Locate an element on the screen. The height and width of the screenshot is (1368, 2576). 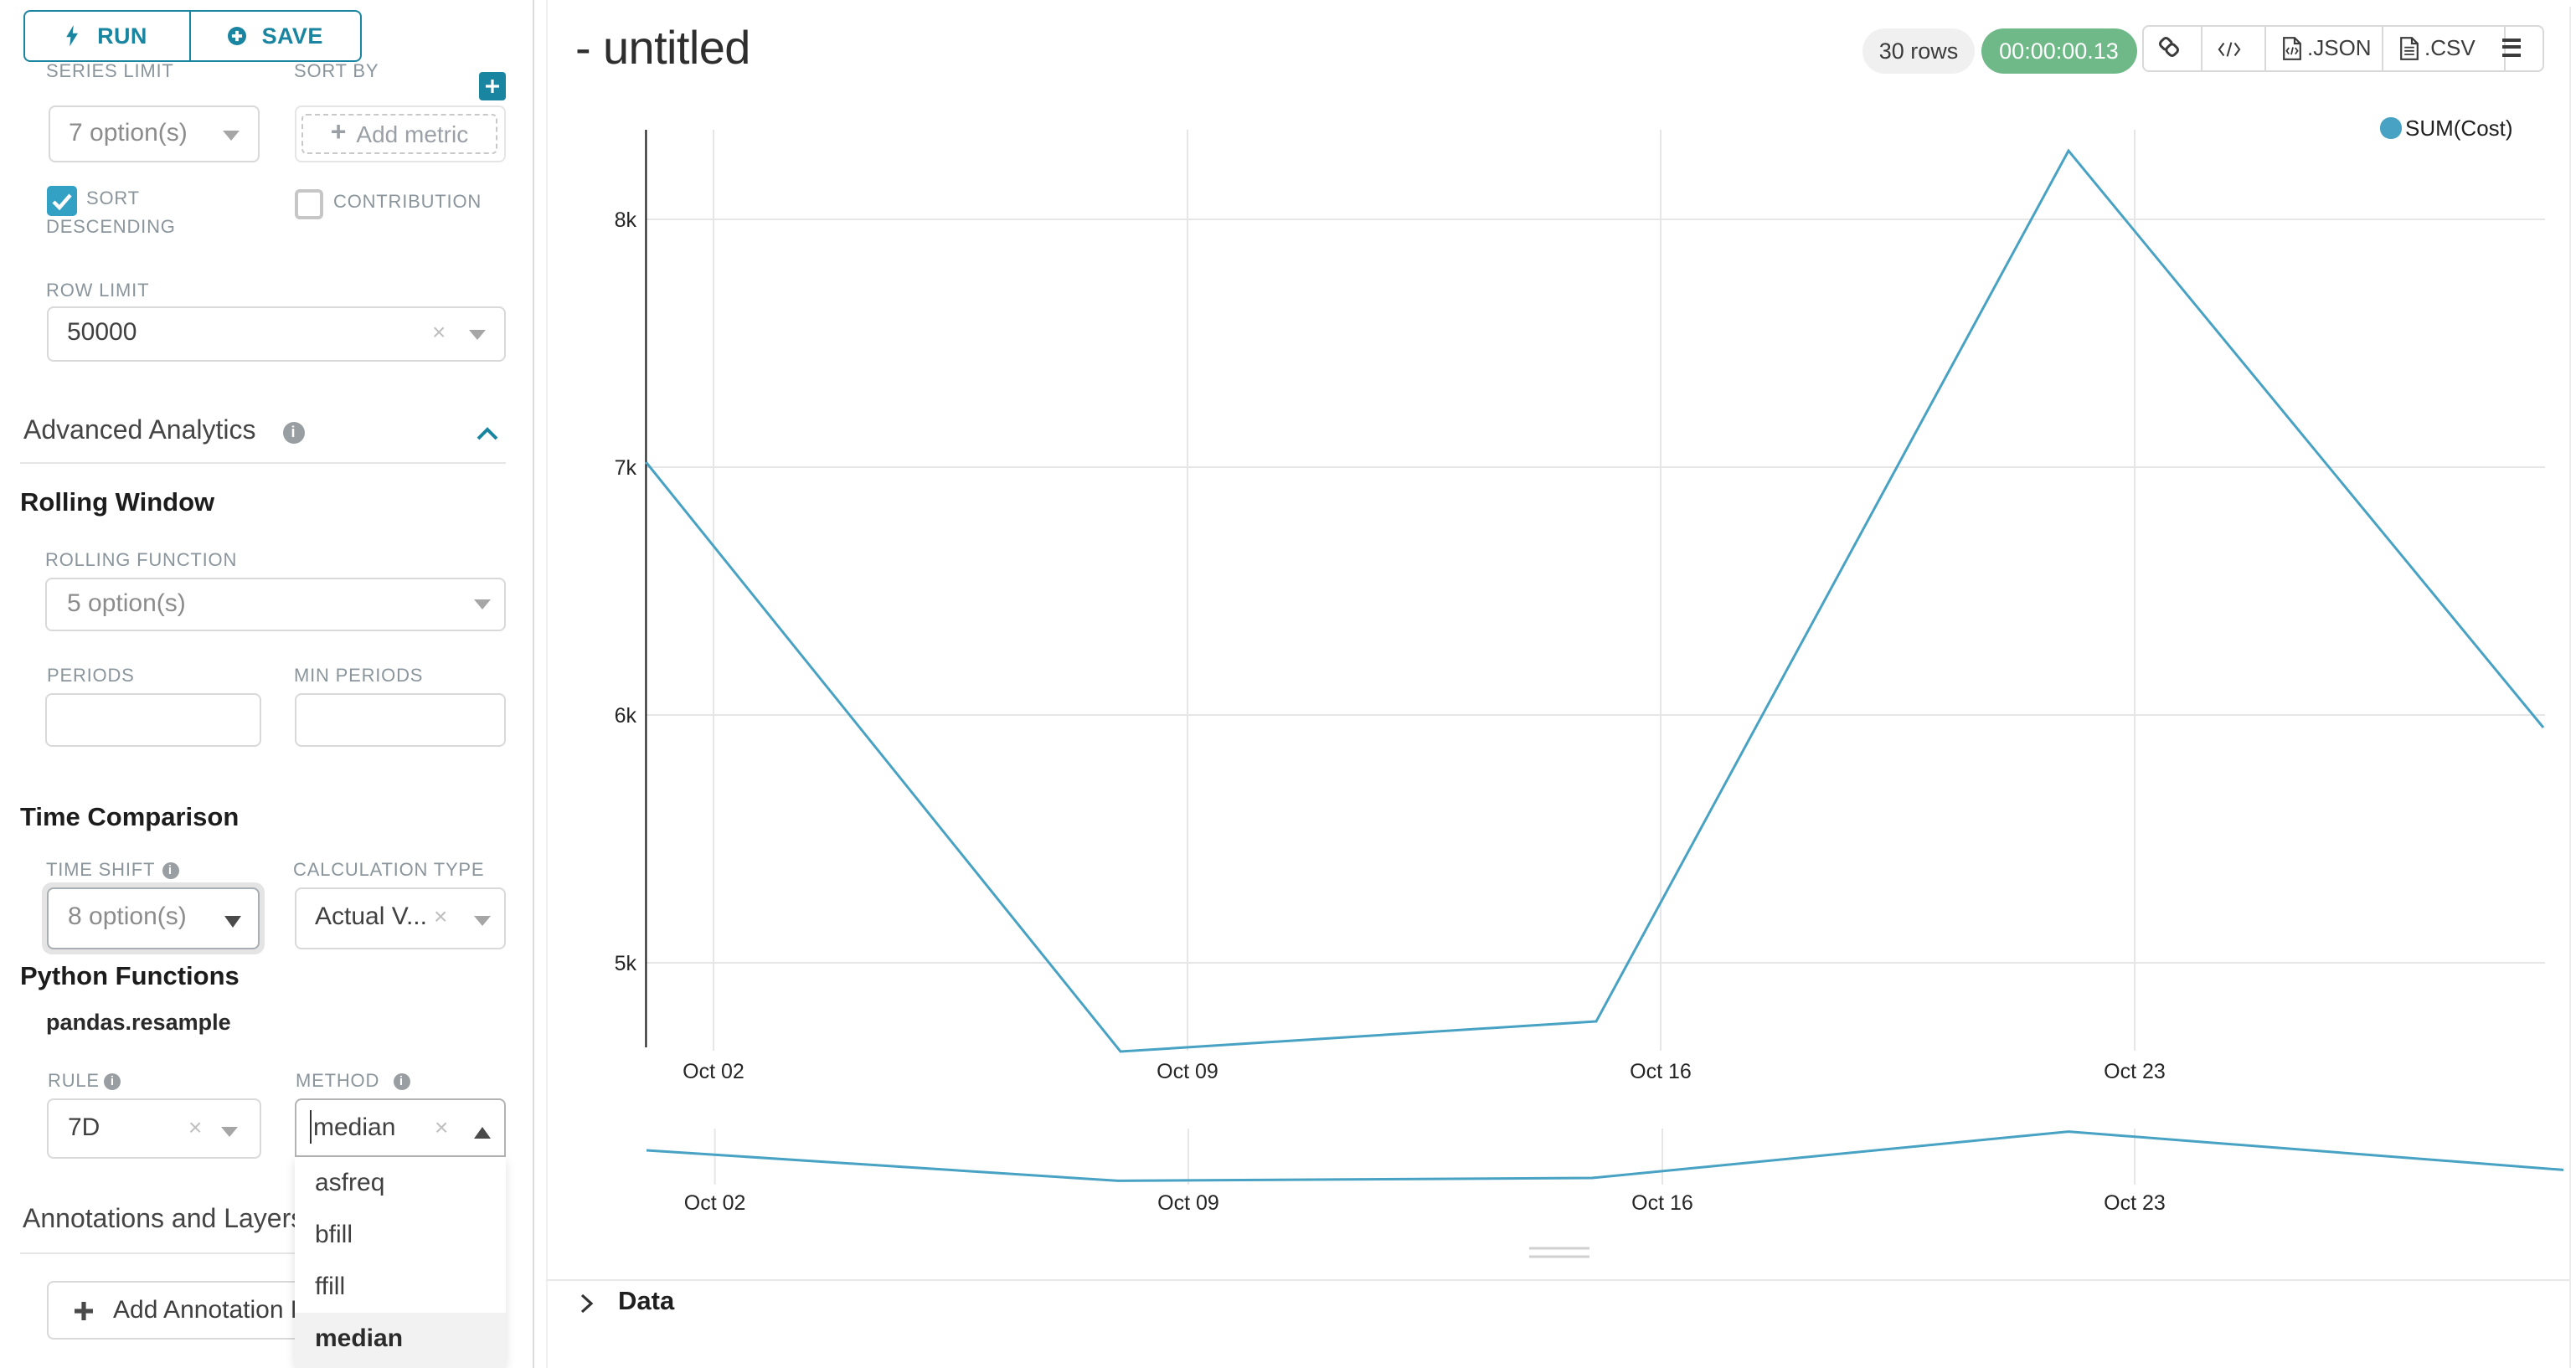
svg-text: 5k is located at coordinates (626, 963).